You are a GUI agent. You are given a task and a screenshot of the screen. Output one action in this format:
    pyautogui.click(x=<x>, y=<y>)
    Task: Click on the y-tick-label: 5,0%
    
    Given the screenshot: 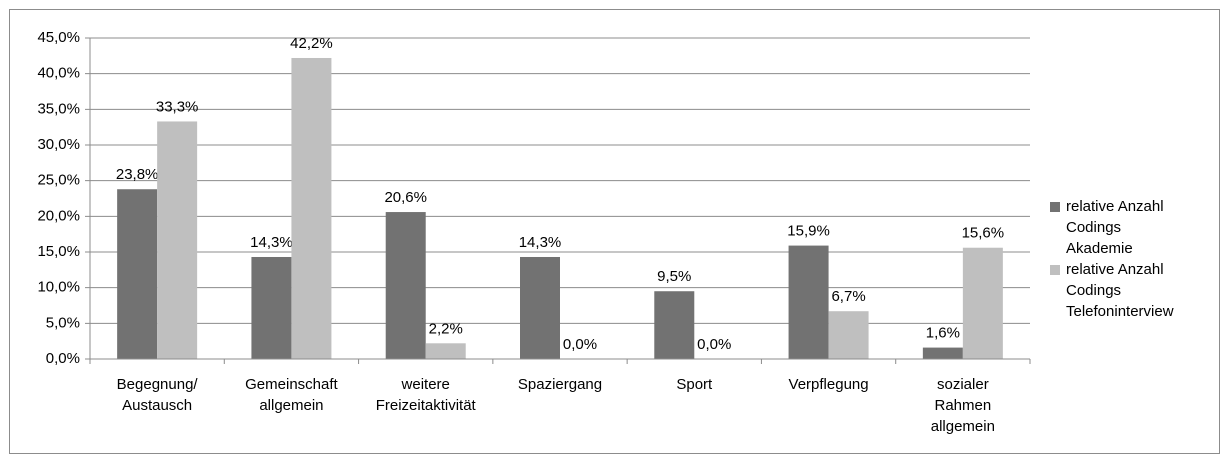 What is the action you would take?
    pyautogui.click(x=63, y=322)
    